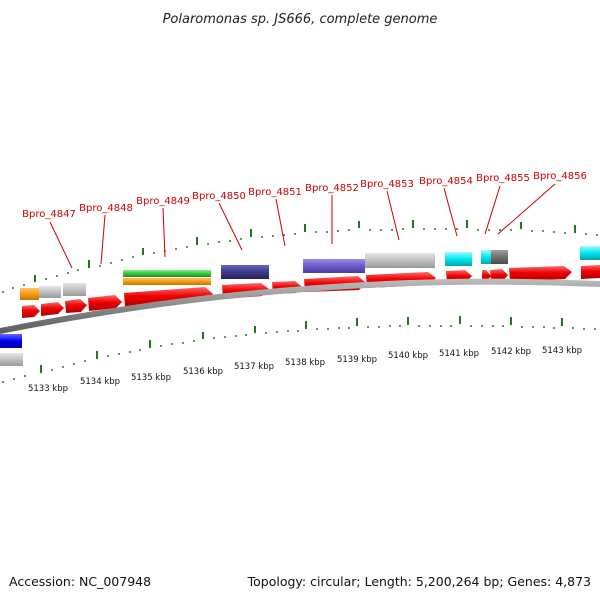 The height and width of the screenshot is (600, 600). What do you see at coordinates (49, 214) in the screenshot?
I see `gene-label: Bpro_4847` at bounding box center [49, 214].